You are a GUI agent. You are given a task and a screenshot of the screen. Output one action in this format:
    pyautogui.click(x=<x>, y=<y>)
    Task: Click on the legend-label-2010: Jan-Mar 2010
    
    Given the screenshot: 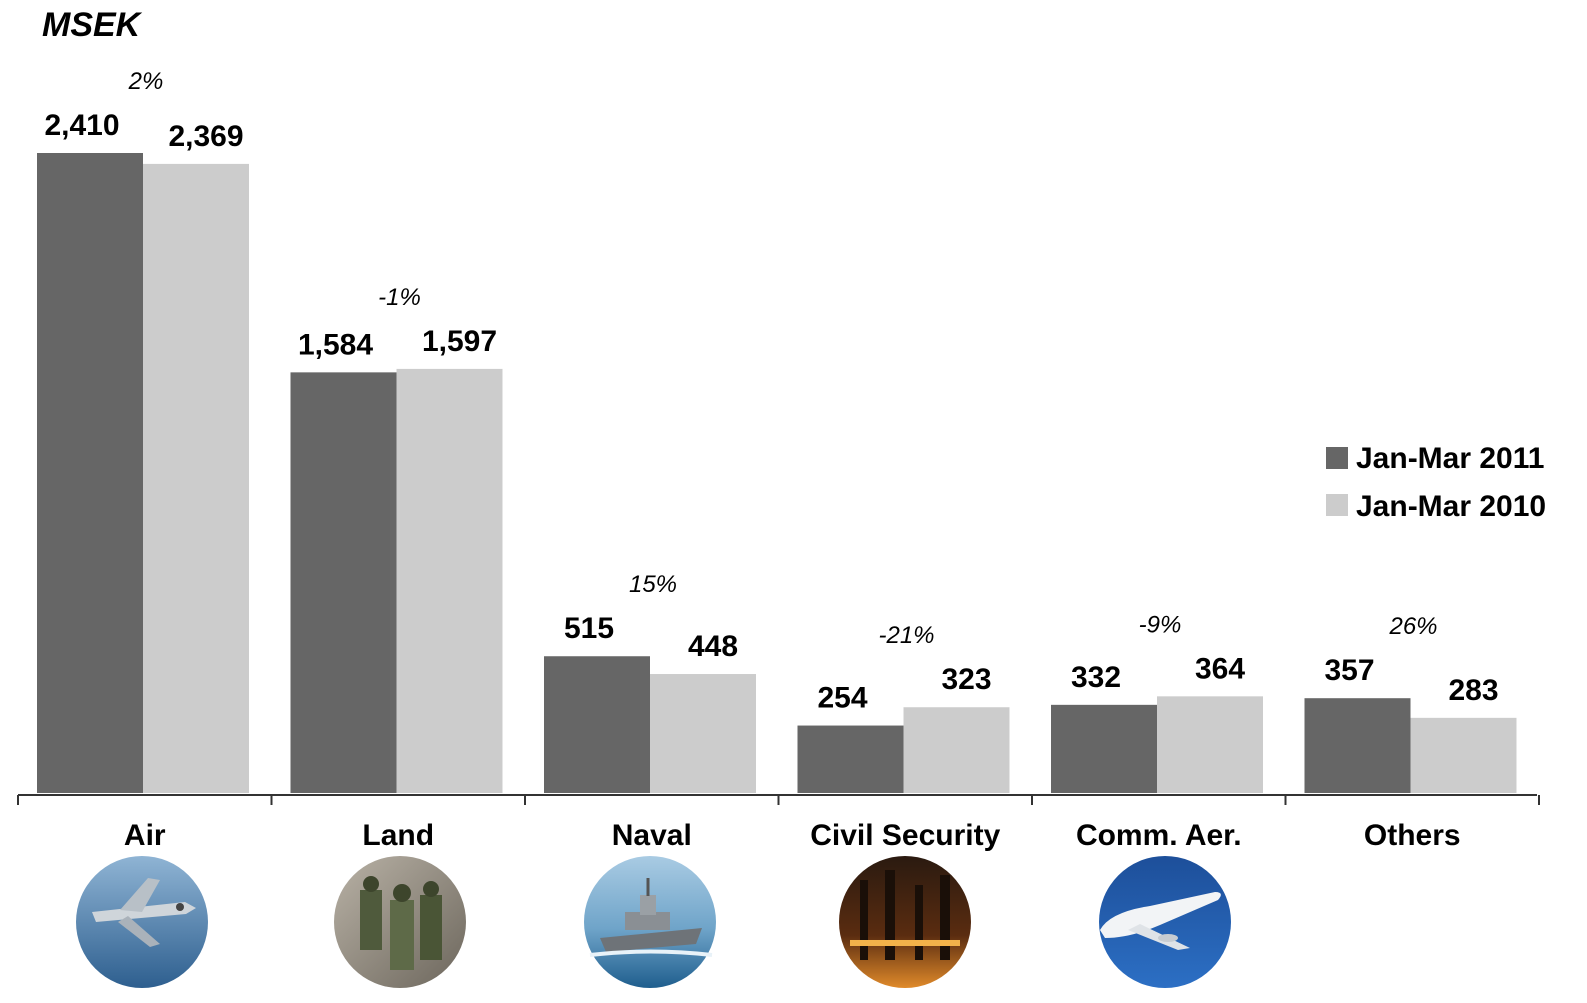 What is the action you would take?
    pyautogui.click(x=1451, y=506)
    